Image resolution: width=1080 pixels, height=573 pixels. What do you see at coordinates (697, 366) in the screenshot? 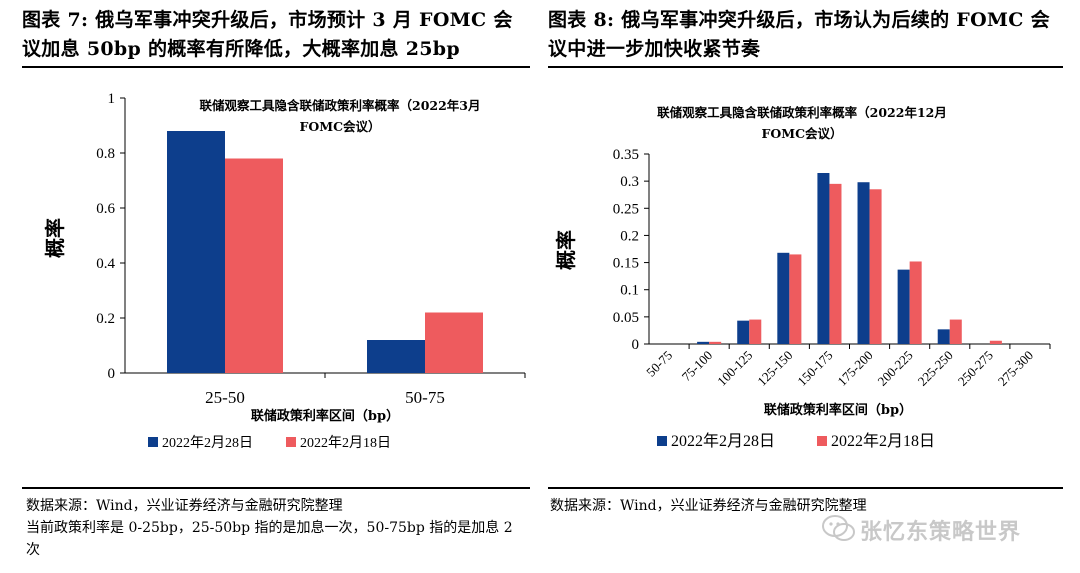
I see `x-tick-label: 75-100` at bounding box center [697, 366].